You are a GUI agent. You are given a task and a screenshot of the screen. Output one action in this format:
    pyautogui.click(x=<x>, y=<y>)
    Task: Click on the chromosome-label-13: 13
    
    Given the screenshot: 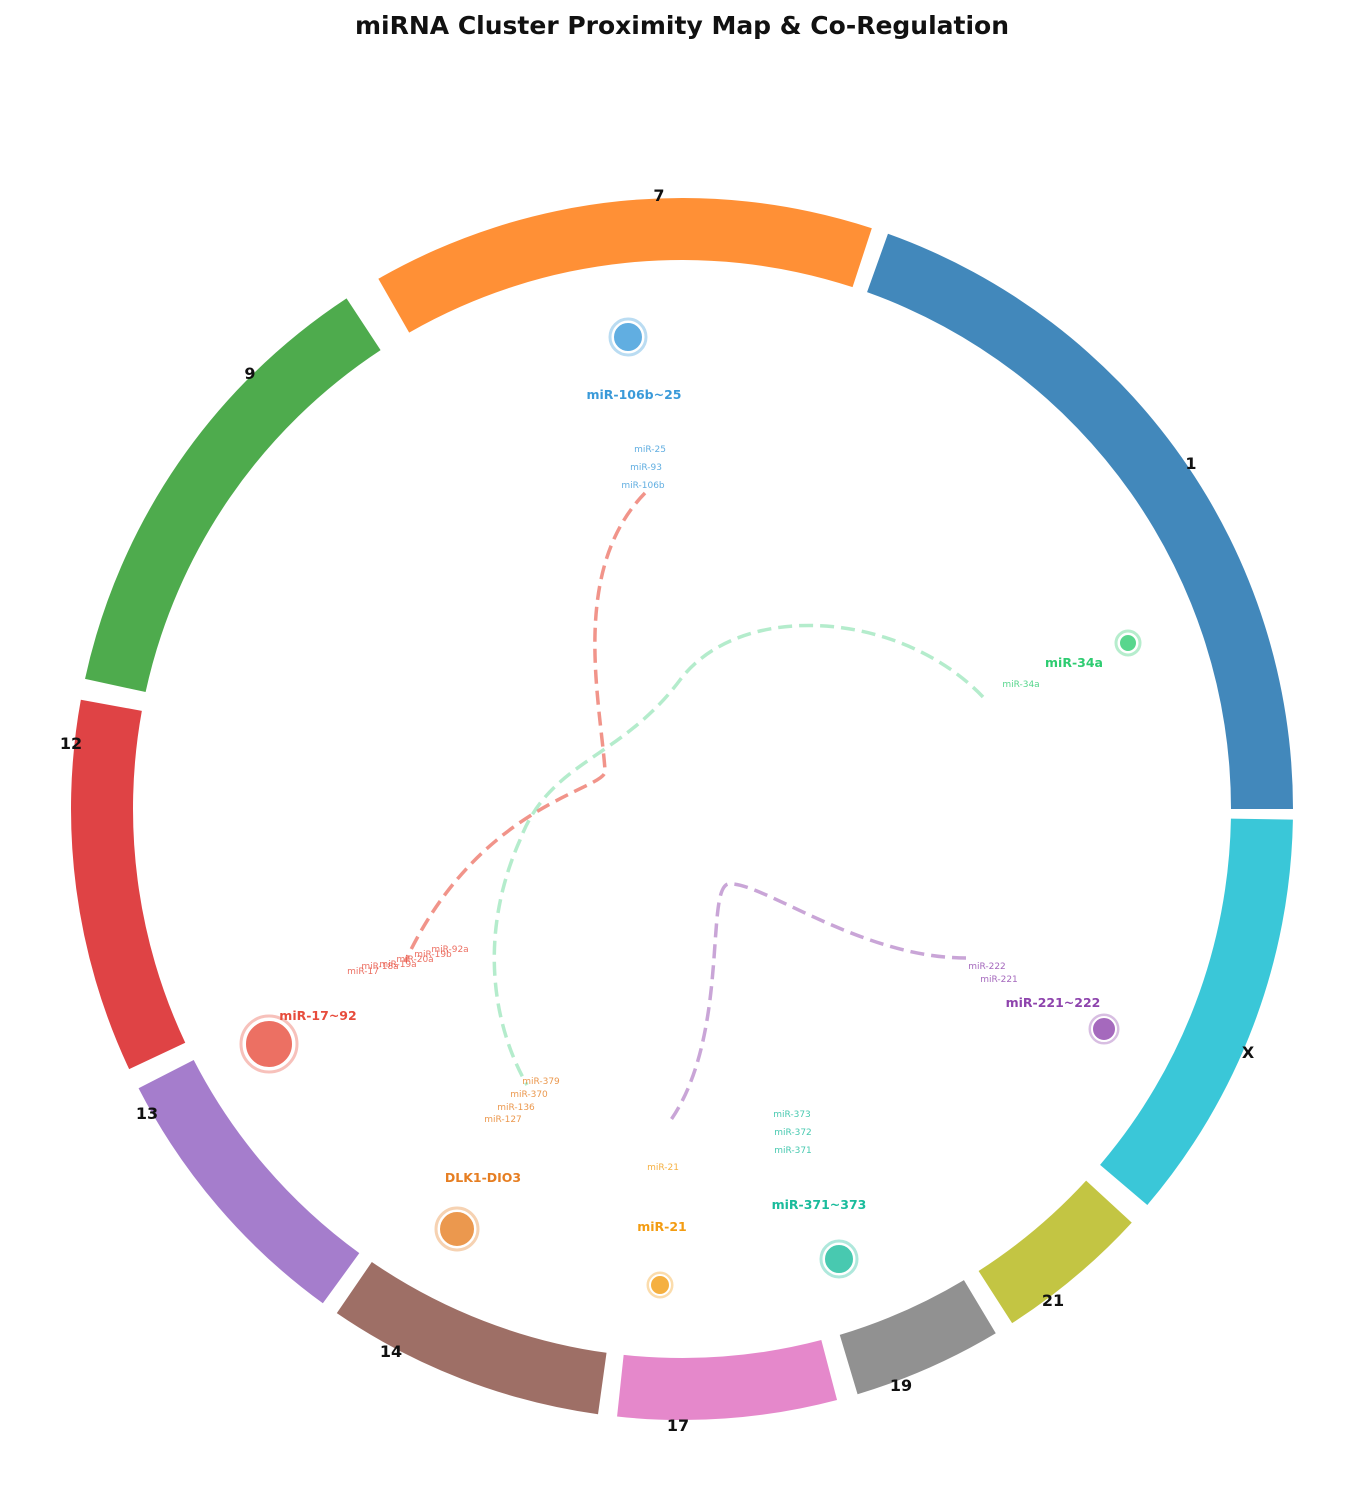 What is the action you would take?
    pyautogui.click(x=147, y=1113)
    